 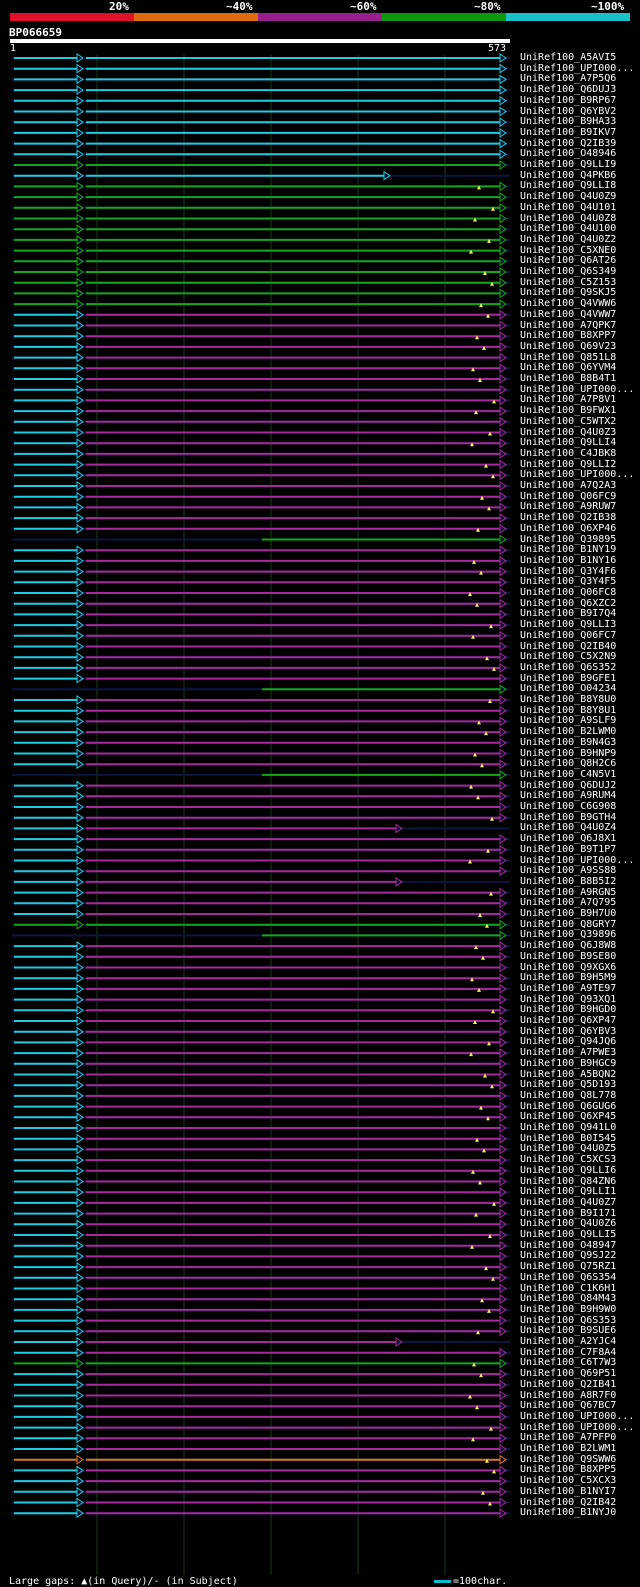 What do you see at coordinates (568, 550) in the screenshot?
I see `hit-label: UniRef100_B1NY19` at bounding box center [568, 550].